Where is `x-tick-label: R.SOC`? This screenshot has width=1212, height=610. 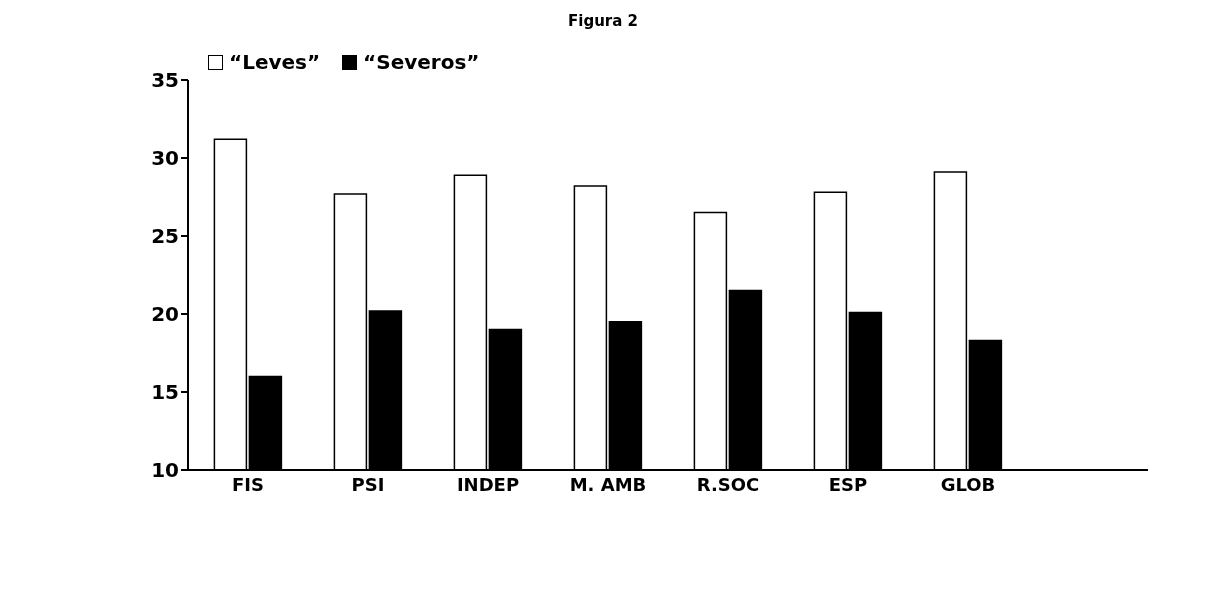 x-tick-label: R.SOC is located at coordinates (728, 484).